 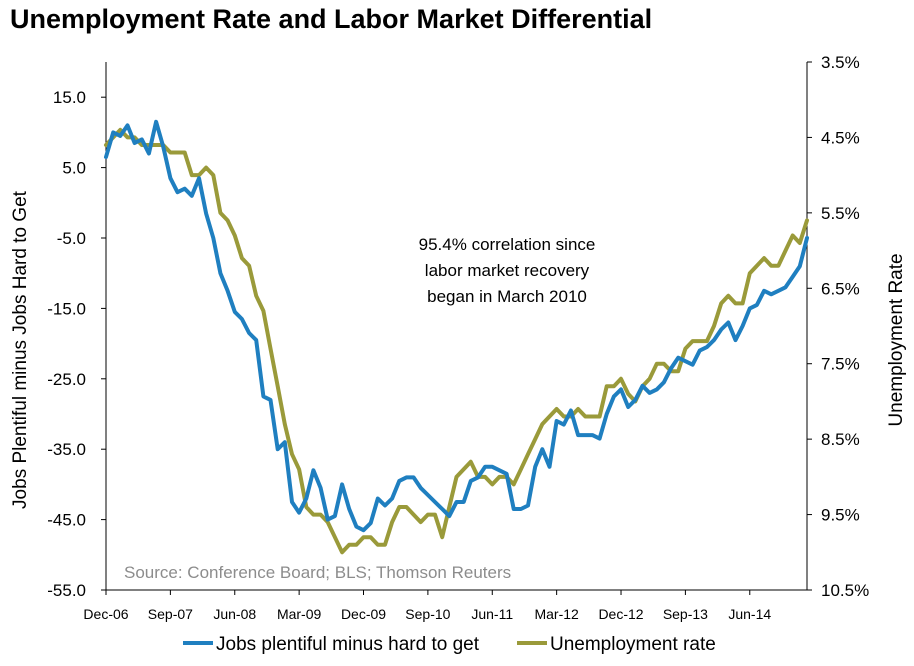 What do you see at coordinates (234, 614) in the screenshot?
I see `x-tick-label: Jun-08` at bounding box center [234, 614].